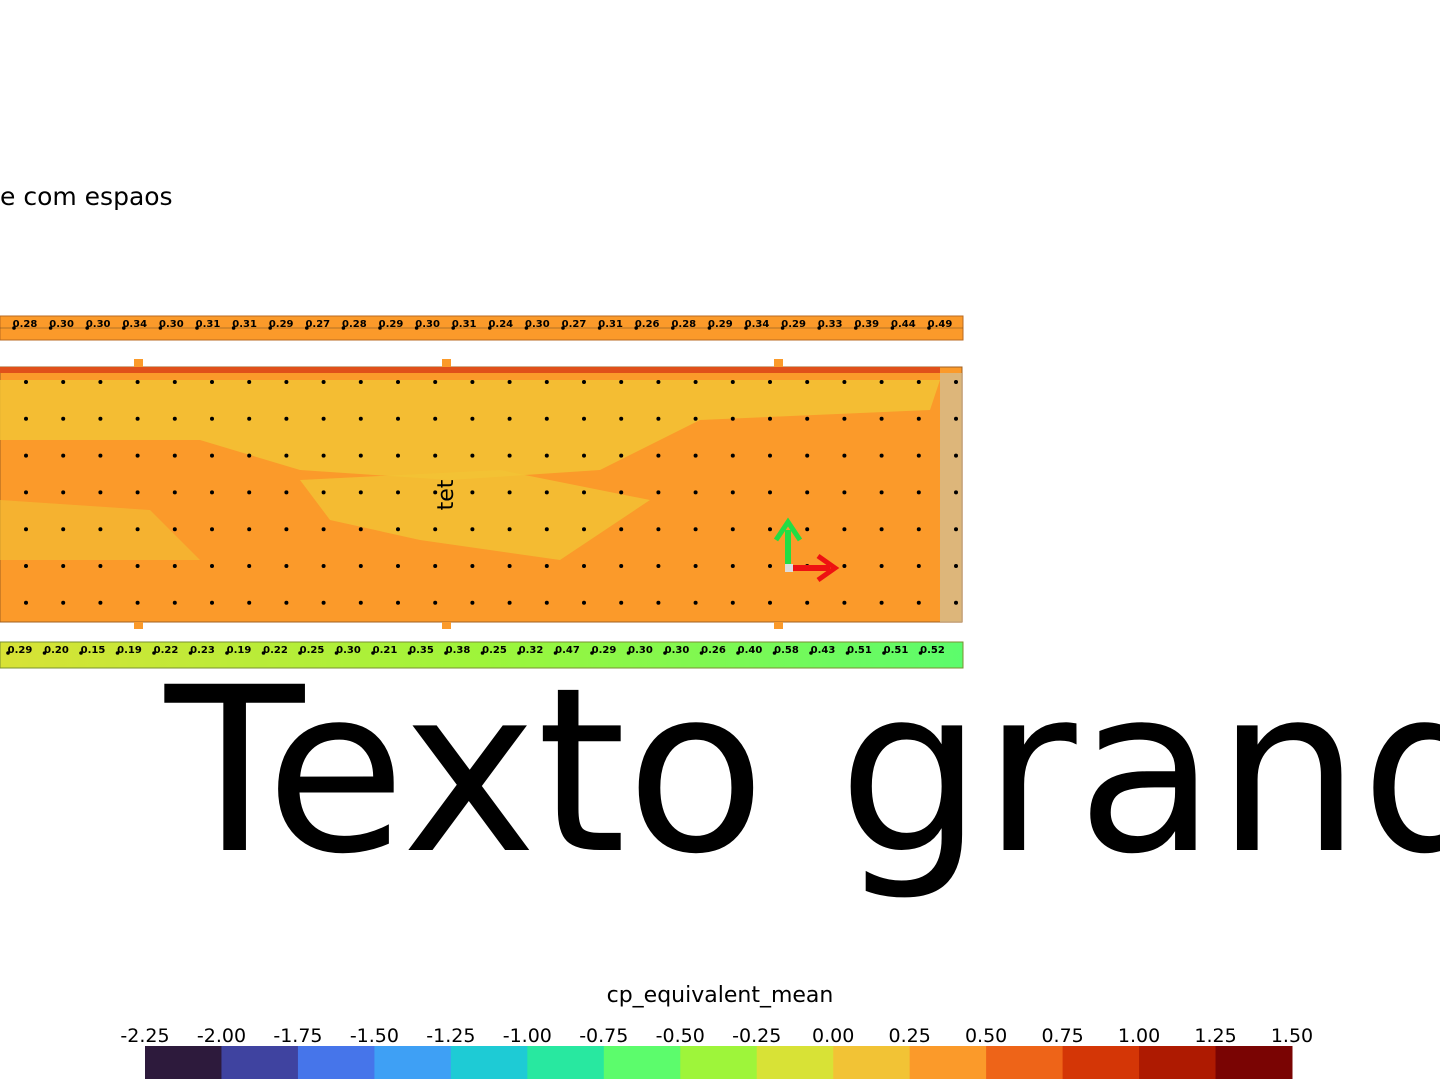 This screenshot has width=1440, height=1080. What do you see at coordinates (757, 324) in the screenshot?
I see `strip-value: 0.34` at bounding box center [757, 324].